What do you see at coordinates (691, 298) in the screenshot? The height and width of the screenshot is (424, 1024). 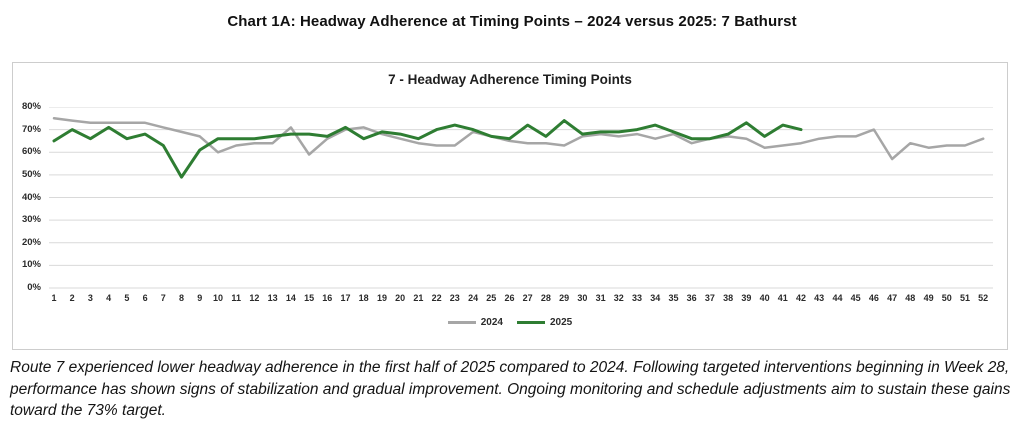 I see `x-axis-tick-label: 36` at bounding box center [691, 298].